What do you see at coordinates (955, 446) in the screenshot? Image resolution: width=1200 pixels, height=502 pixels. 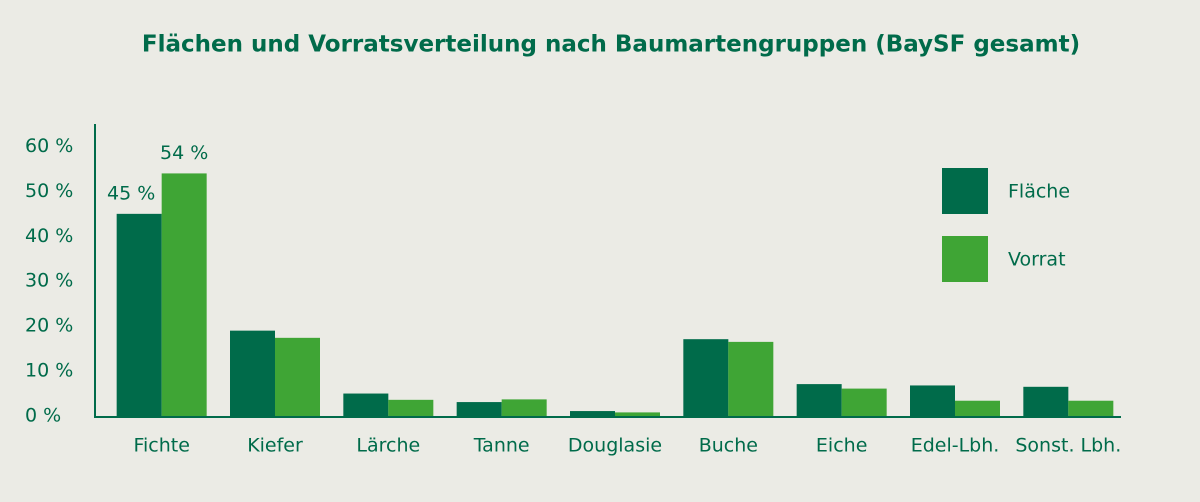 I see `x-tick-label: Edel-Lbh.` at bounding box center [955, 446].